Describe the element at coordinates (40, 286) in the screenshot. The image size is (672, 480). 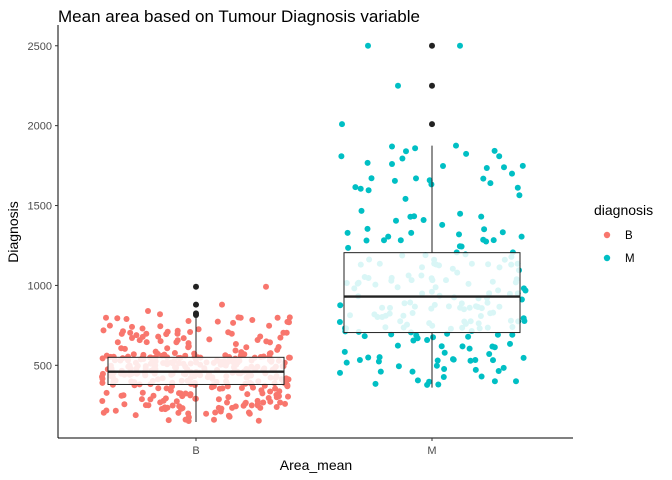
I see `y-tick-label: 1000` at that location.